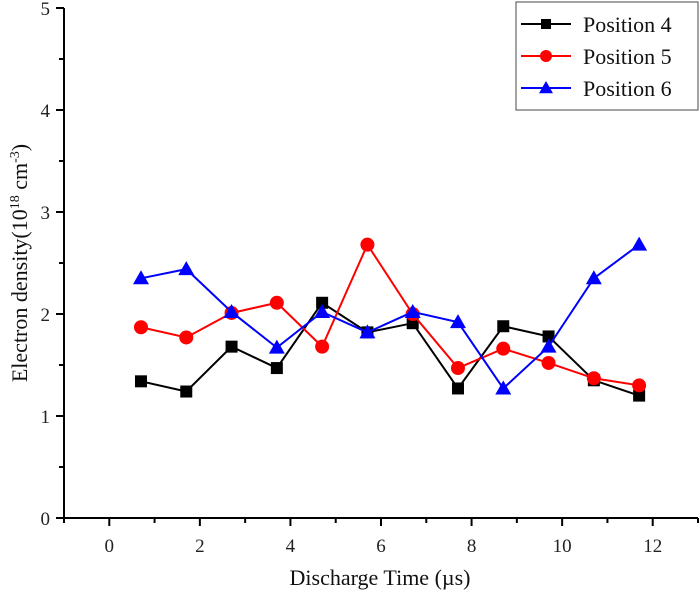 Image resolution: width=700 pixels, height=596 pixels. What do you see at coordinates (380, 577) in the screenshot?
I see `x-axis-title: Discharge Time (µs)` at bounding box center [380, 577].